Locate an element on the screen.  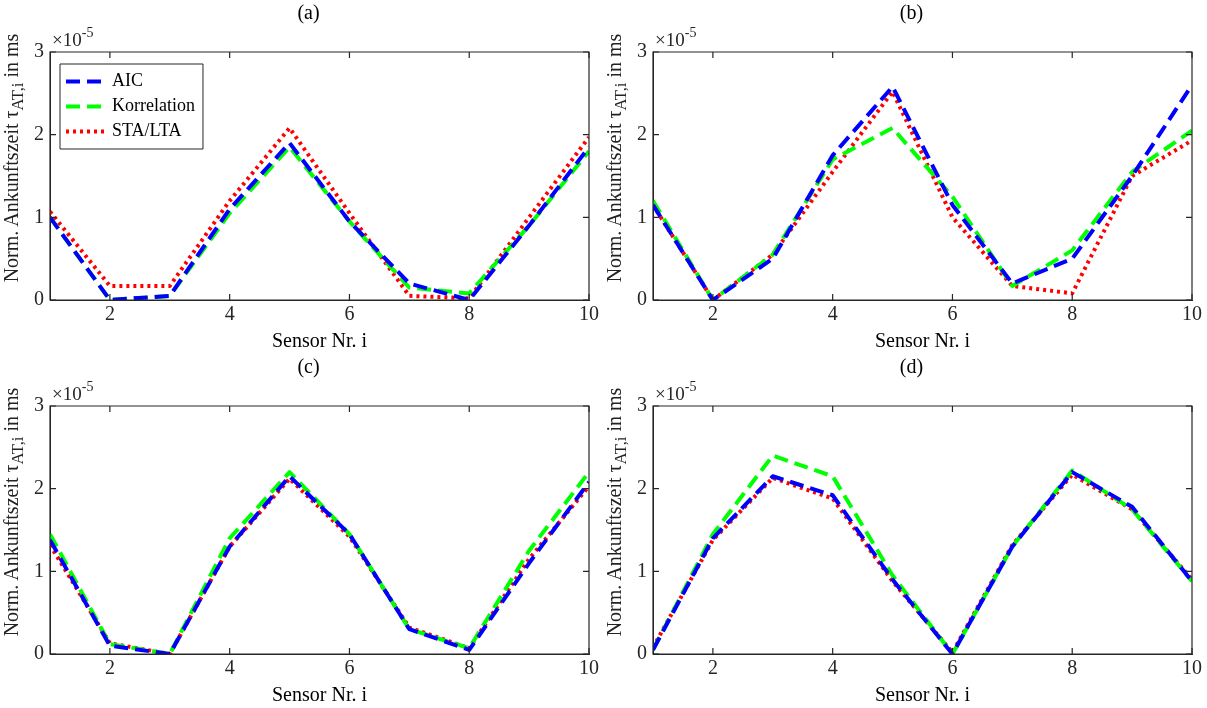
chart-title: (a) is located at coordinates (308, 13).